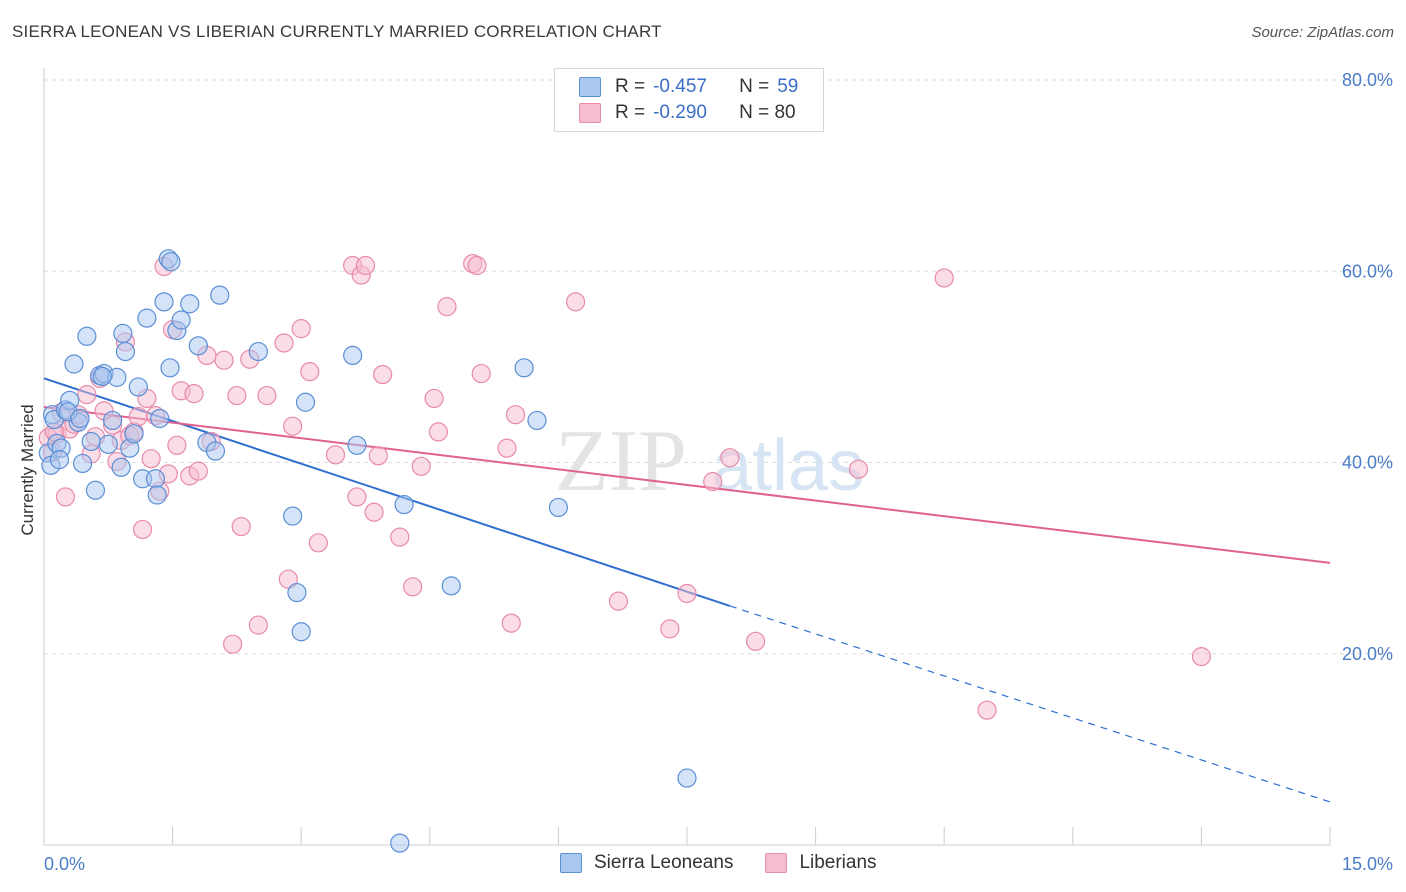 The image size is (1406, 892). Describe the element at coordinates (680, 112) in the screenshot. I see `legend-r-value: -0.290` at that location.